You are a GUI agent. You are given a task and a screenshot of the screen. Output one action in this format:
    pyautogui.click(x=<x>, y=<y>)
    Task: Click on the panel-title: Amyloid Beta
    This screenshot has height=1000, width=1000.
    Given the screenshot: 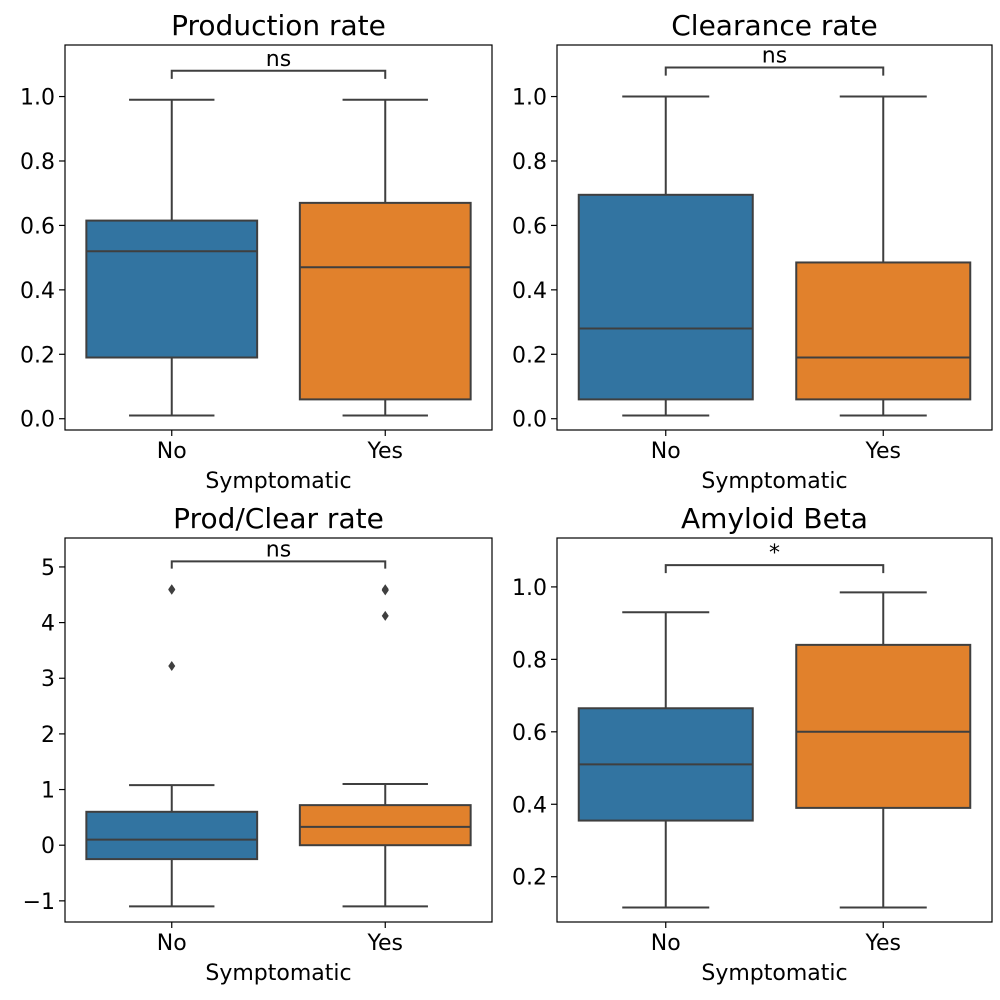 What is the action you would take?
    pyautogui.click(x=774, y=518)
    